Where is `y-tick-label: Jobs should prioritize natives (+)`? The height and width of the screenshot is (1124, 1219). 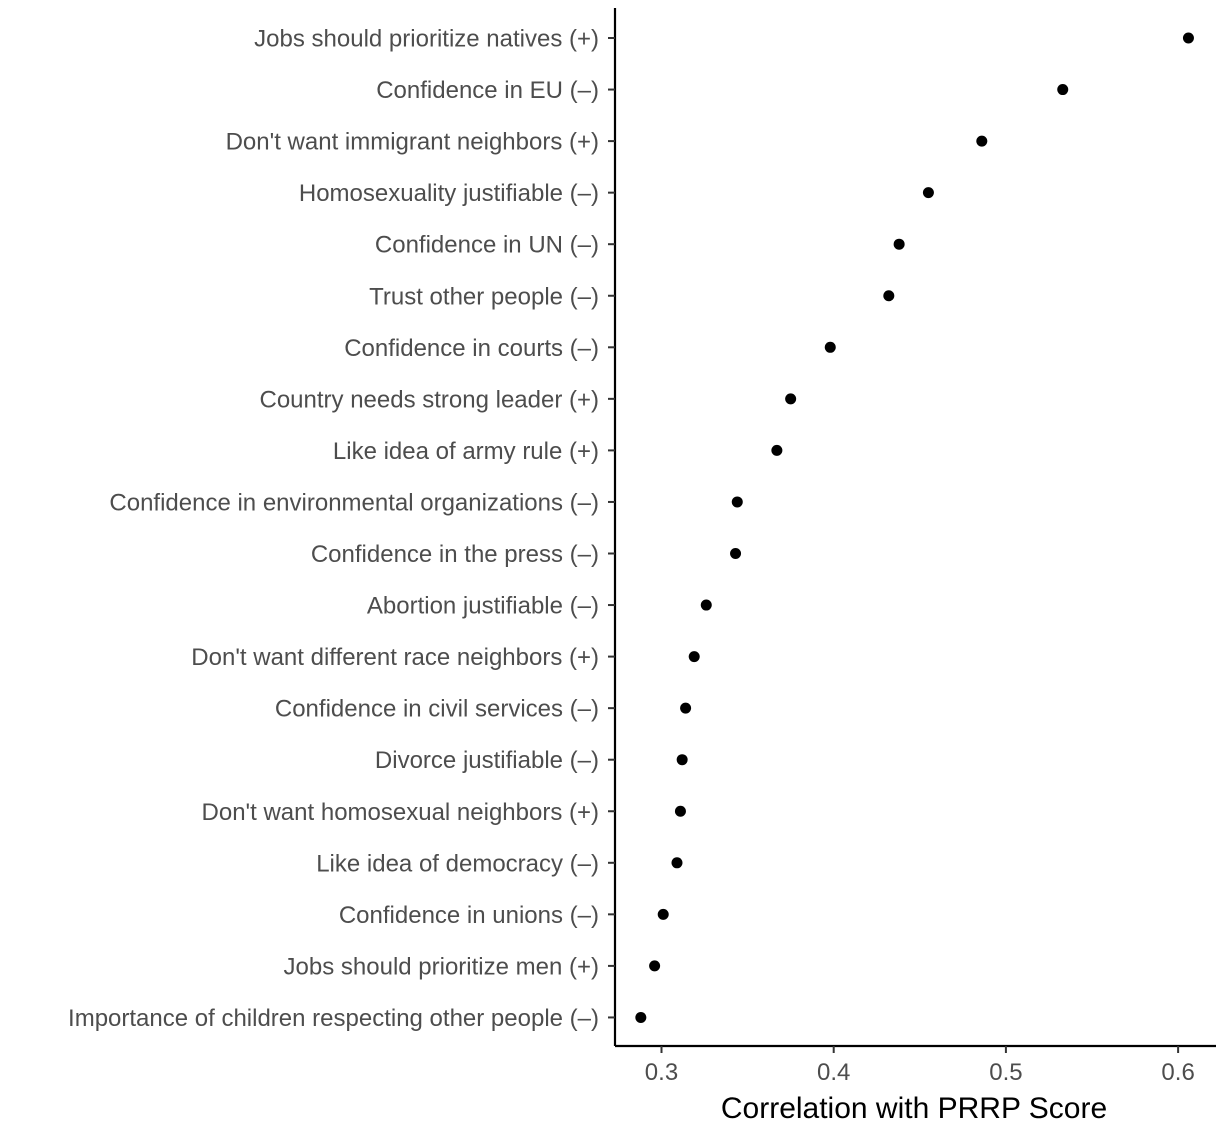 y-tick-label: Jobs should prioritize natives (+) is located at coordinates (426, 39).